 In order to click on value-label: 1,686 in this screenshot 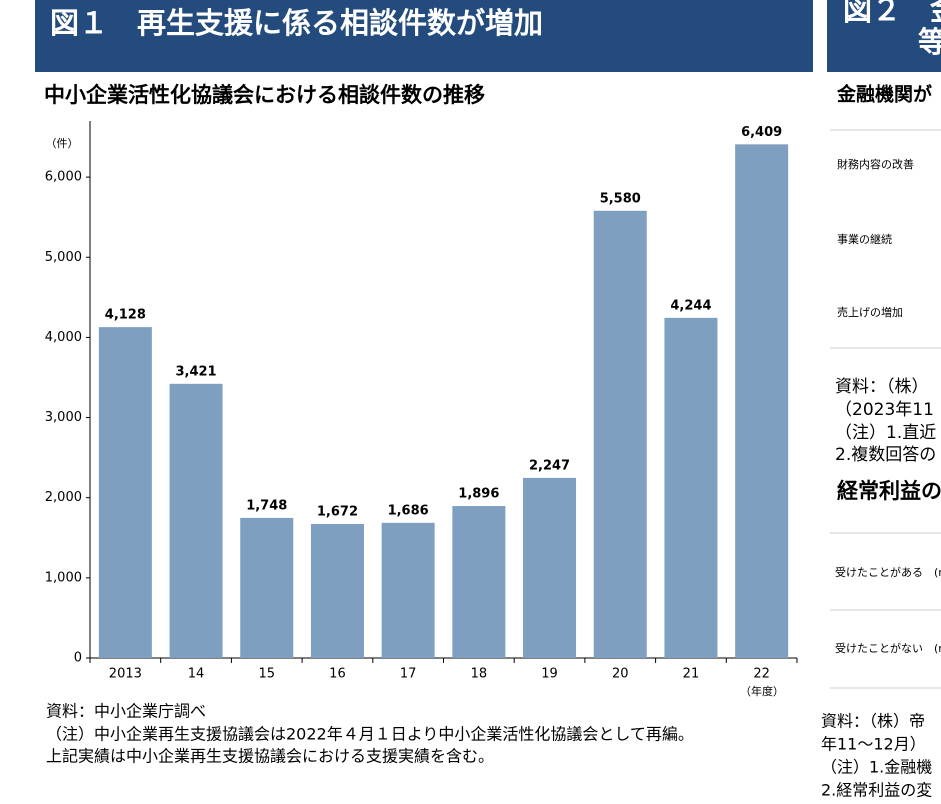, I will do `click(408, 510)`.